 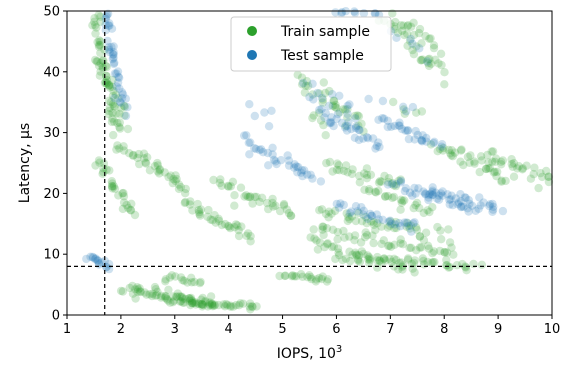 What do you see at coordinates (390, 329) in the screenshot?
I see `x-tick-label: 7` at bounding box center [390, 329].